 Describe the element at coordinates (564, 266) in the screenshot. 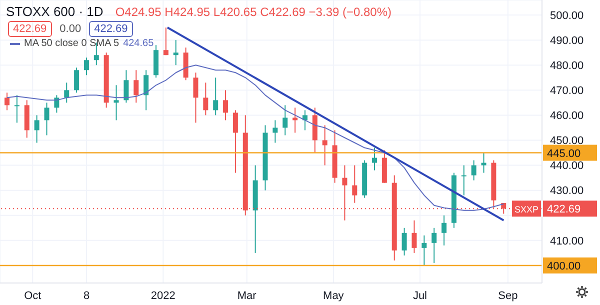

I see `ref-line-label: 400.00` at that location.